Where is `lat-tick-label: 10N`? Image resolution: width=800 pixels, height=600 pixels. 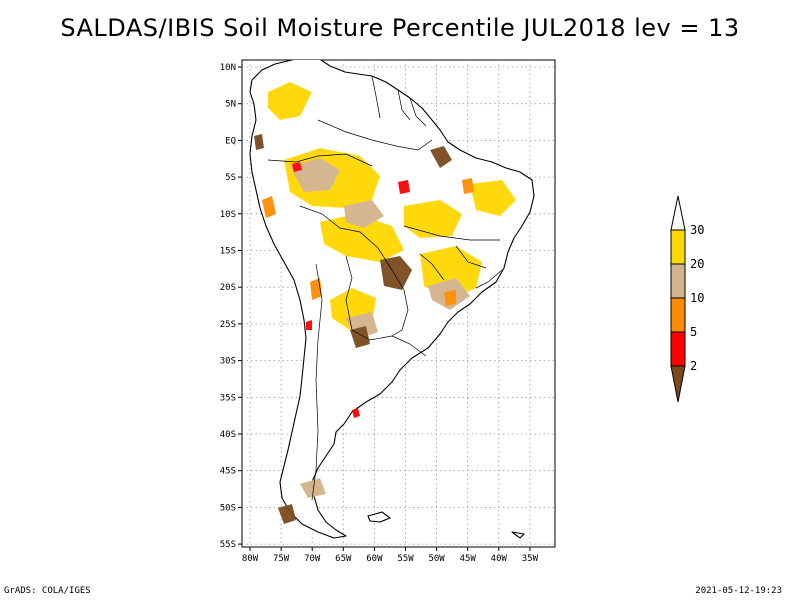
lat-tick-label: 10N is located at coordinates (228, 68).